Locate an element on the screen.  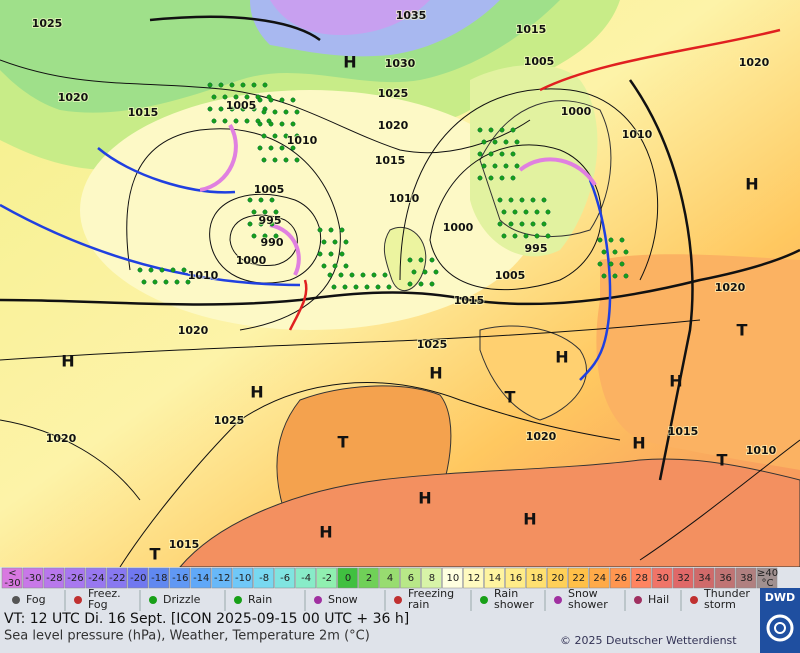
scale-label: -28 is located at coordinates (54, 578).